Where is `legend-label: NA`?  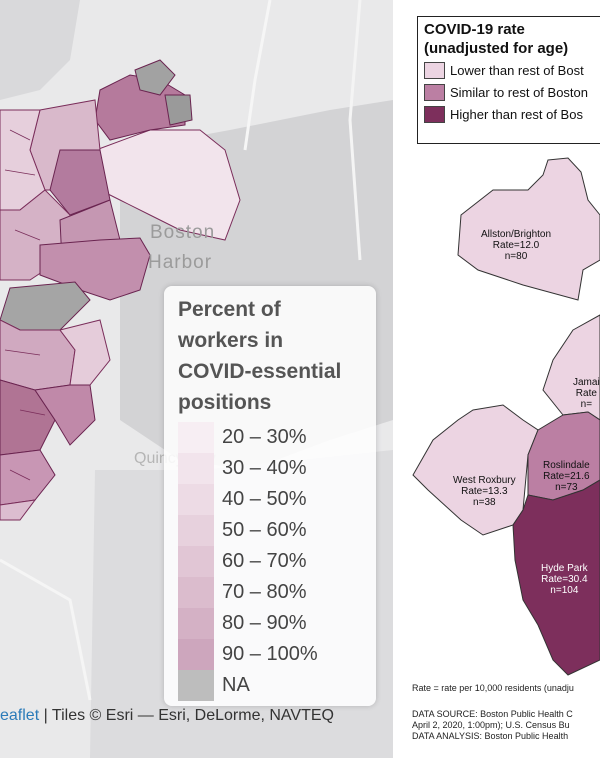 legend-label: NA is located at coordinates (236, 685).